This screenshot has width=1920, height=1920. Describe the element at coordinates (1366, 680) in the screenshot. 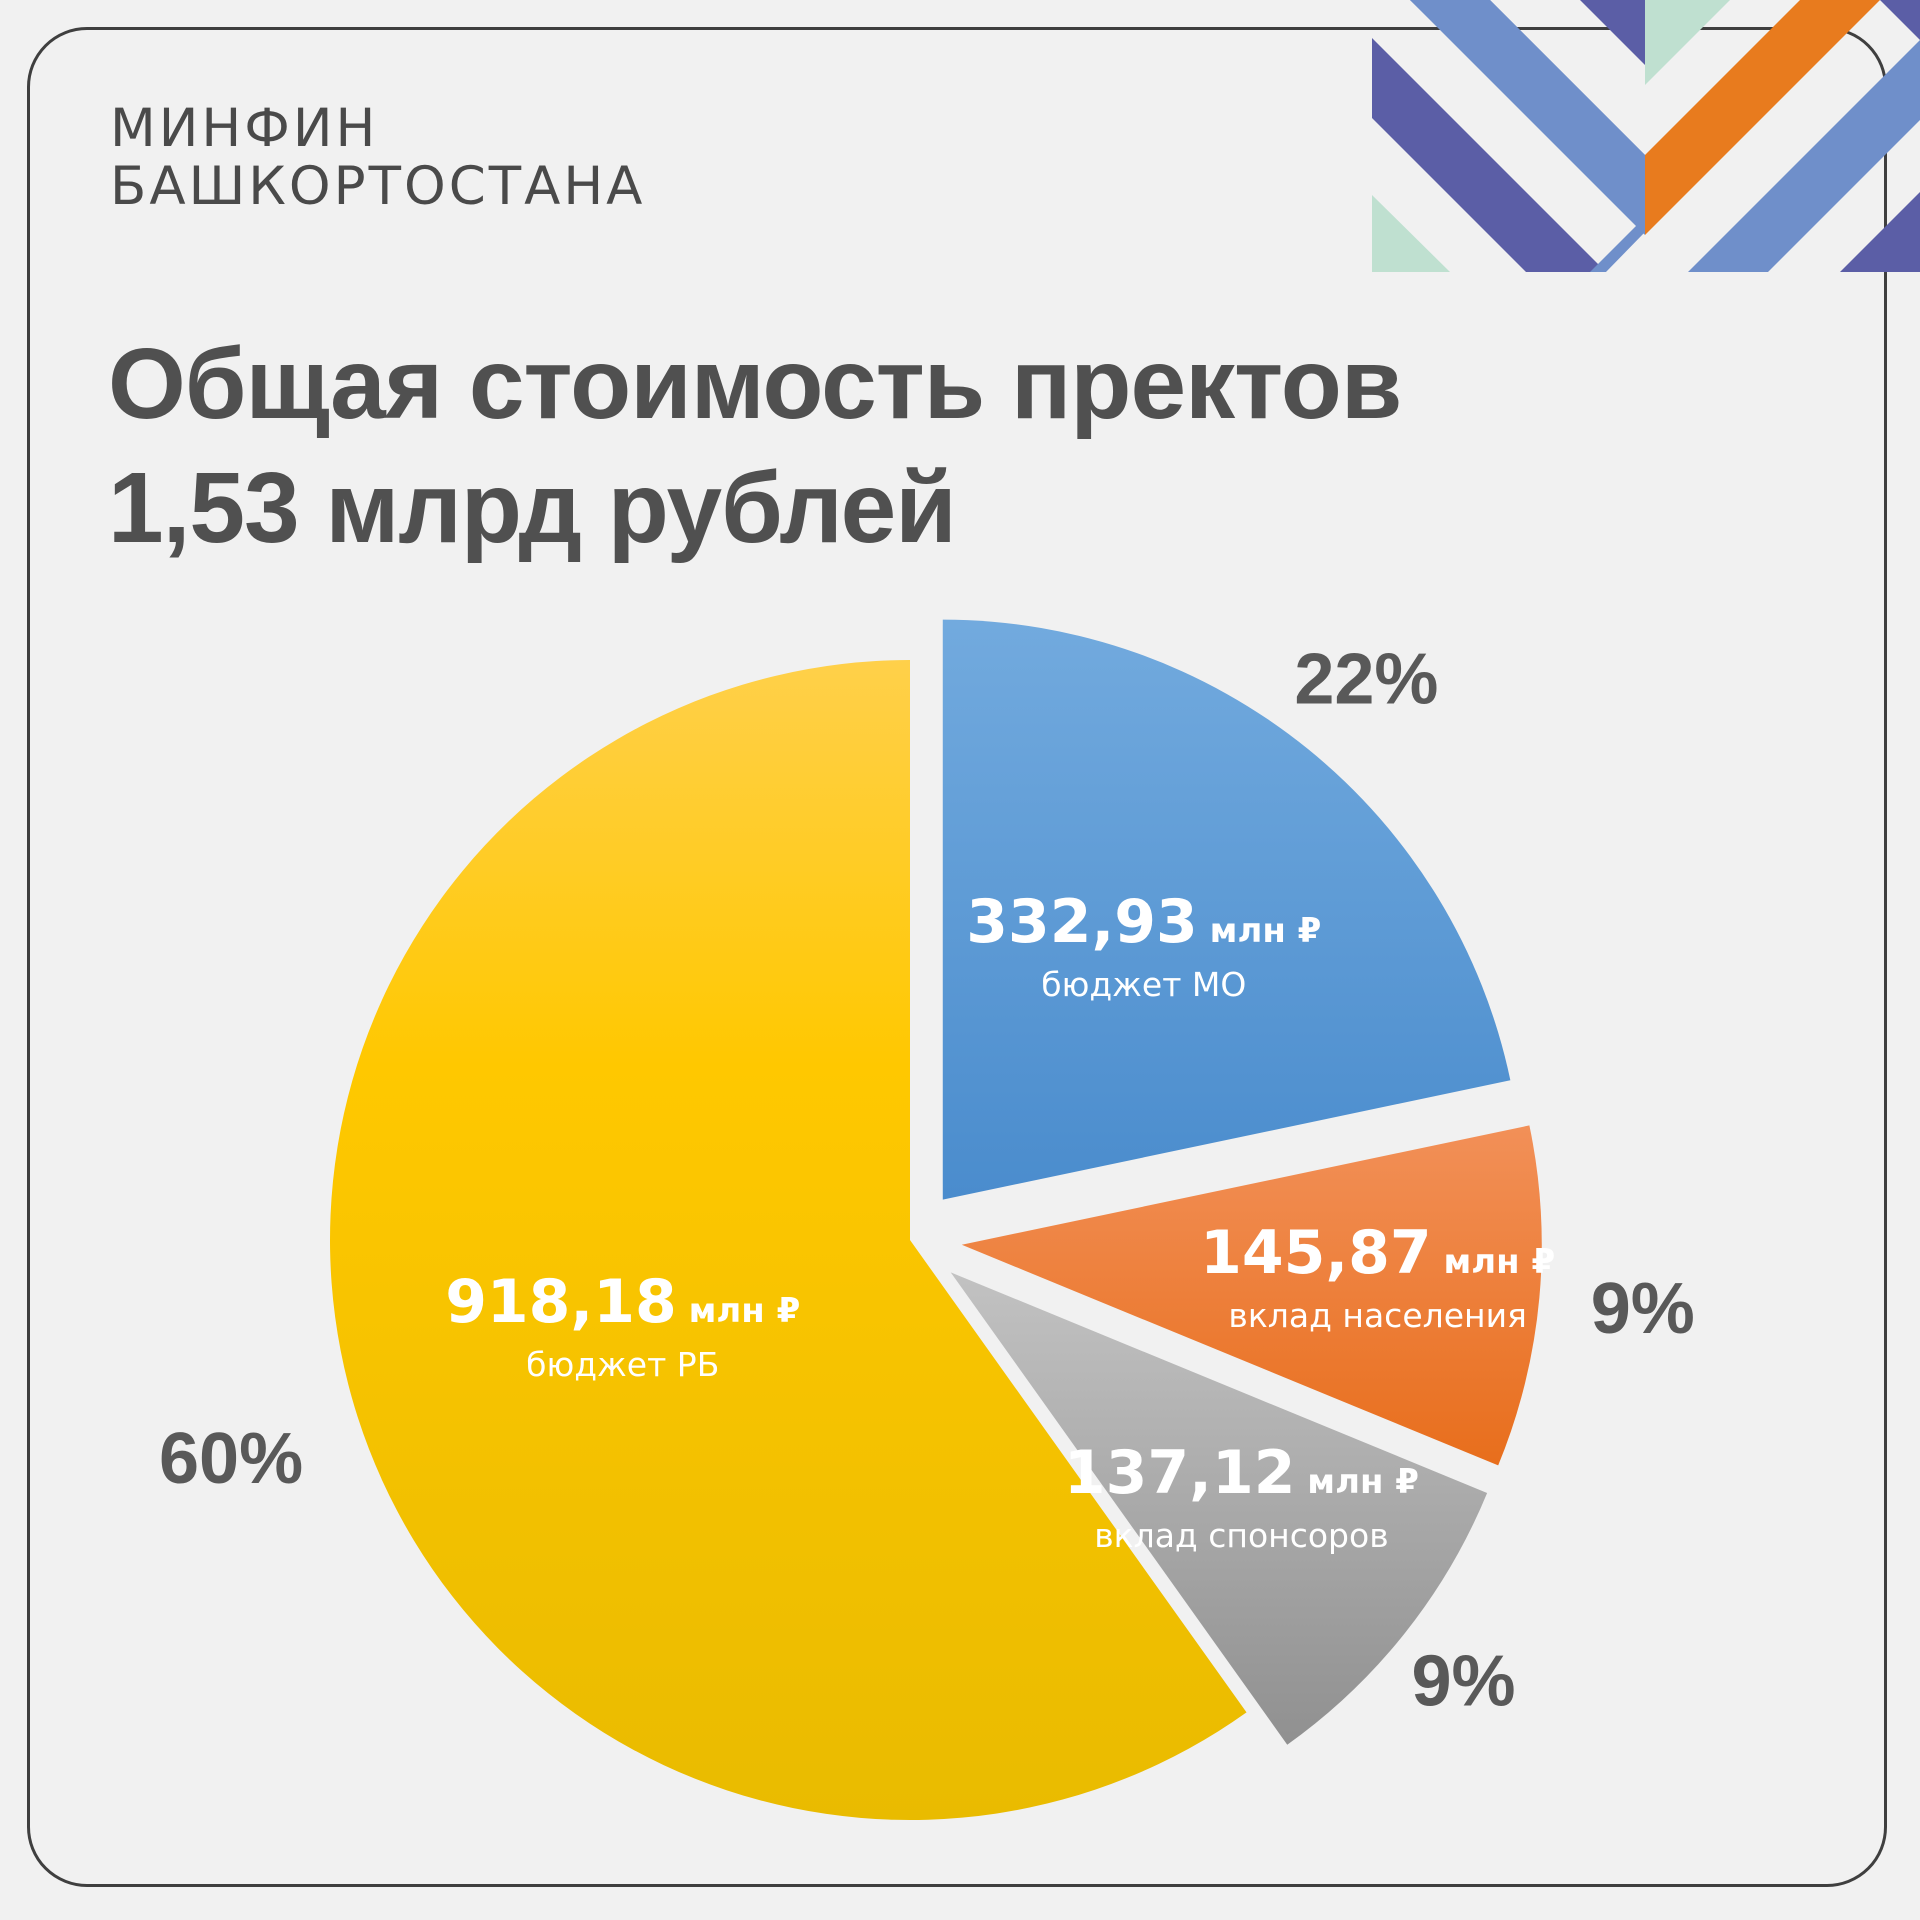

I see `percent-label-budget-mo: 22%` at that location.